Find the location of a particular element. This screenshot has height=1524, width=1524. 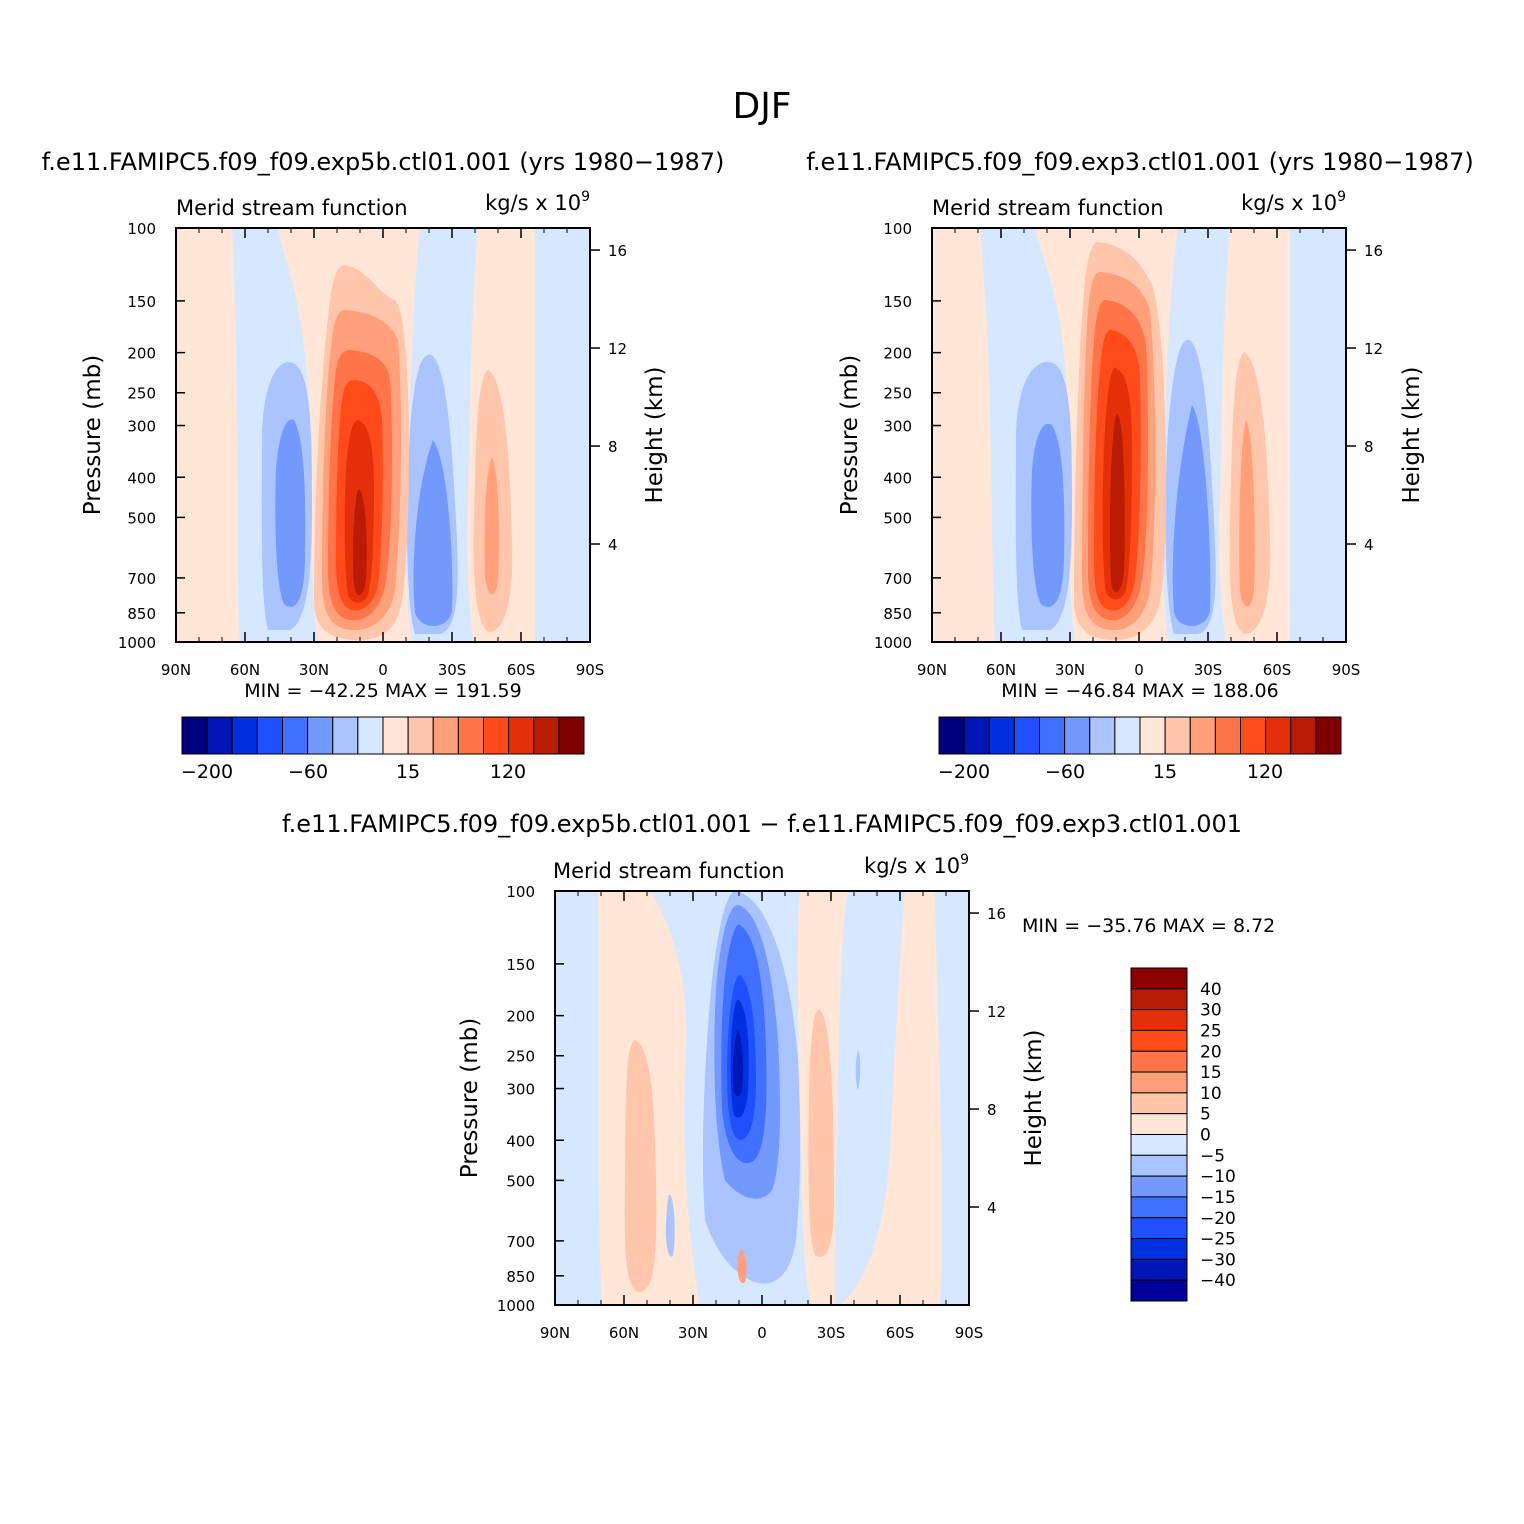

y-tick-label: 700 is located at coordinates (897, 579).